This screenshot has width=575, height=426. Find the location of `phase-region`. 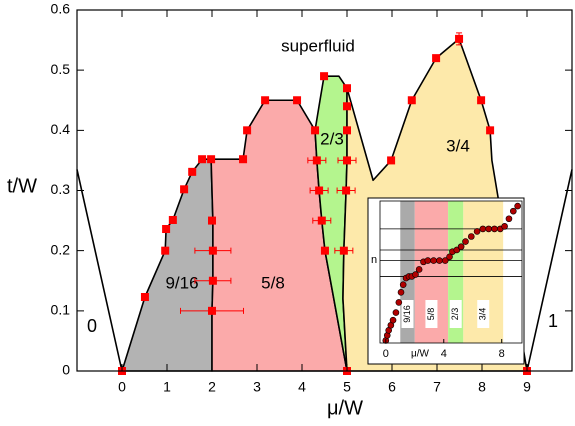

phase-region is located at coordinates (167, 265).